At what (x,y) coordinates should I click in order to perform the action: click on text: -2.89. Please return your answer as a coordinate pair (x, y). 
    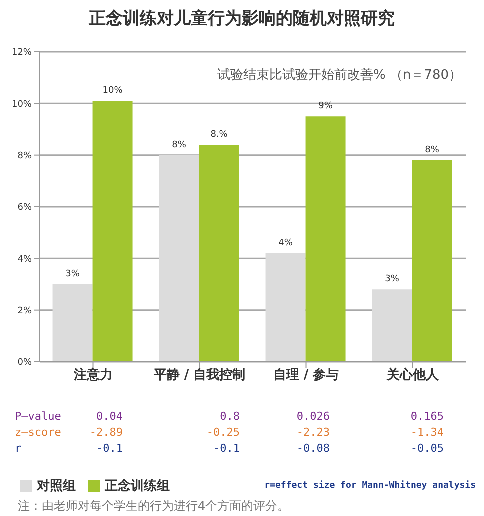
    Looking at the image, I should click on (106, 432).